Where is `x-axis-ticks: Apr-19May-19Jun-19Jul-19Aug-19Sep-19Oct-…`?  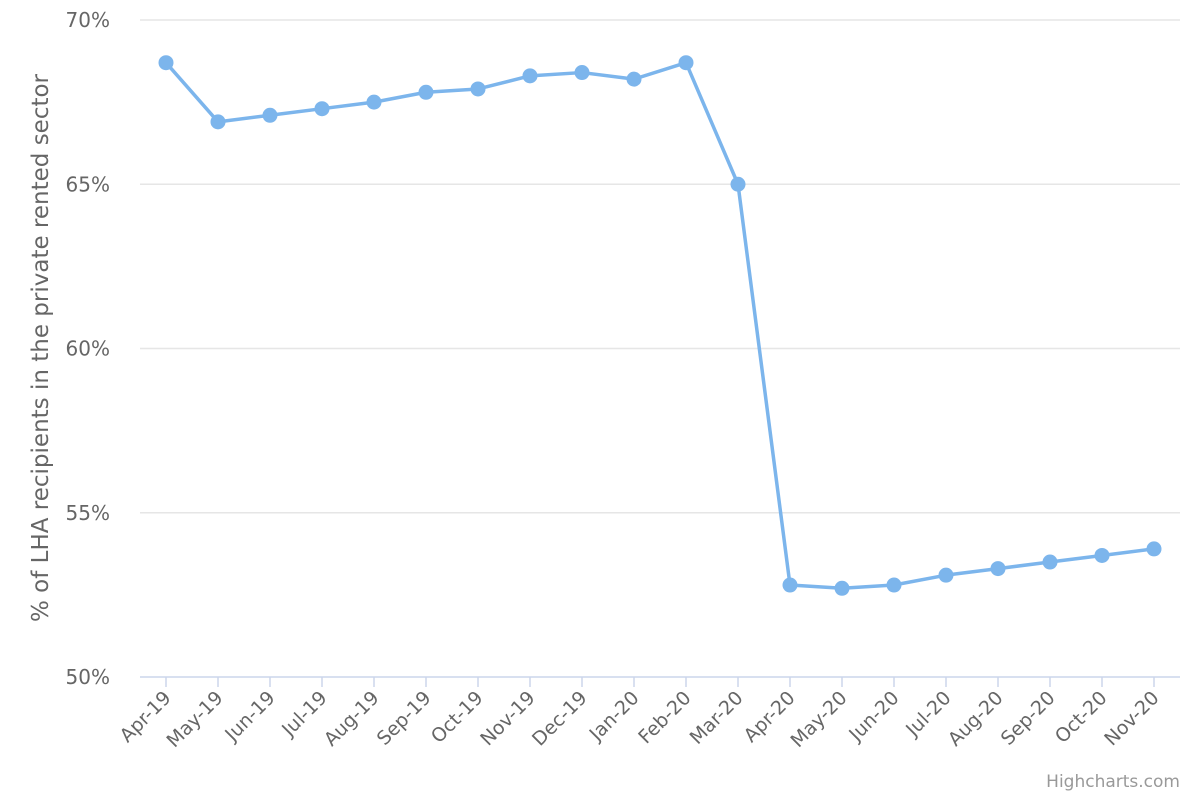 x-axis-ticks: Apr-19May-19Jun-19Jul-19Aug-19Sep-19Oct-… is located at coordinates (640, 714).